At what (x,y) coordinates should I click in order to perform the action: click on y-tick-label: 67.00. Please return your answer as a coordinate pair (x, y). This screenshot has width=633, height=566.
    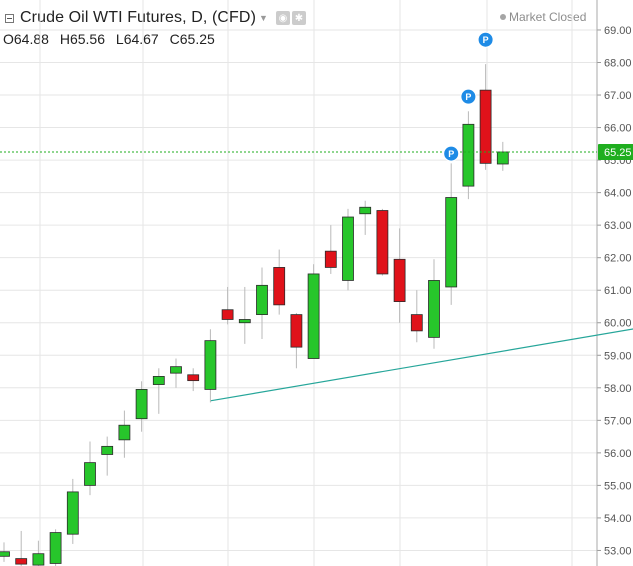
    Looking at the image, I should click on (618, 96).